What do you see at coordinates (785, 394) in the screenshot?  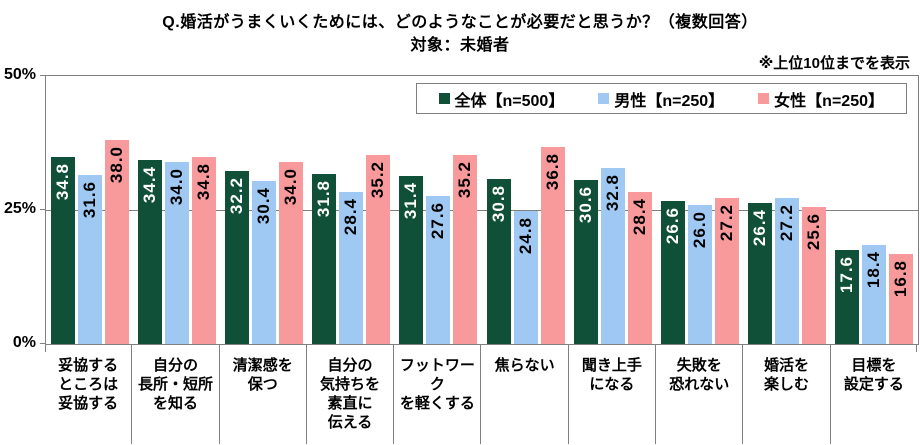 I see `category-label: 婚活を 楽しむ` at bounding box center [785, 394].